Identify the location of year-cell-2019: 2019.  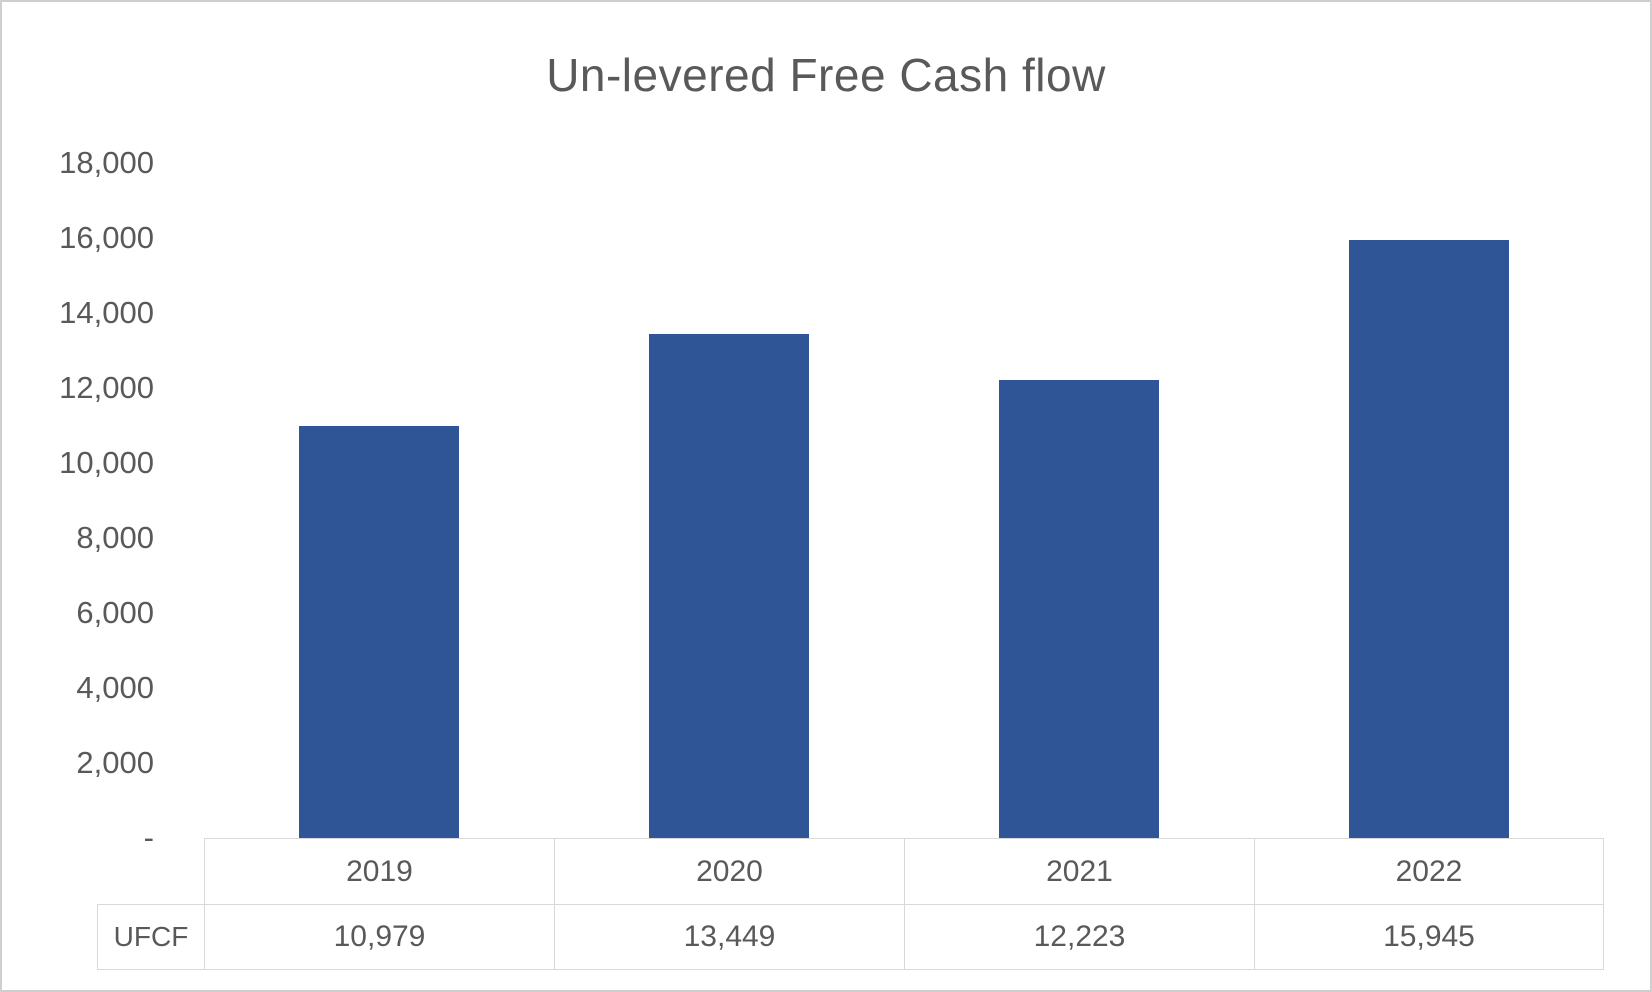
(379, 871).